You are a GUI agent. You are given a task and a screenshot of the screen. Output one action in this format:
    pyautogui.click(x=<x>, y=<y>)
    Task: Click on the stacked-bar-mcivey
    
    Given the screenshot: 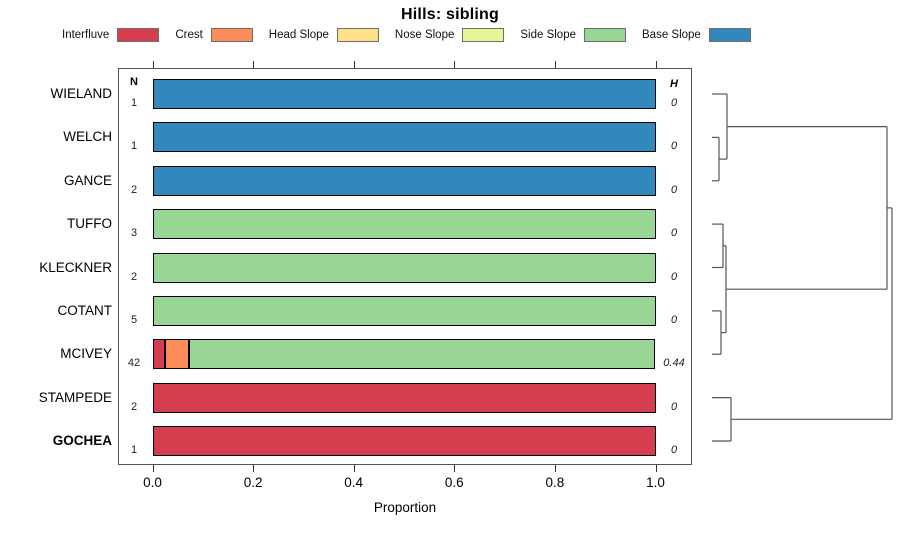 What is the action you would take?
    pyautogui.click(x=404, y=354)
    